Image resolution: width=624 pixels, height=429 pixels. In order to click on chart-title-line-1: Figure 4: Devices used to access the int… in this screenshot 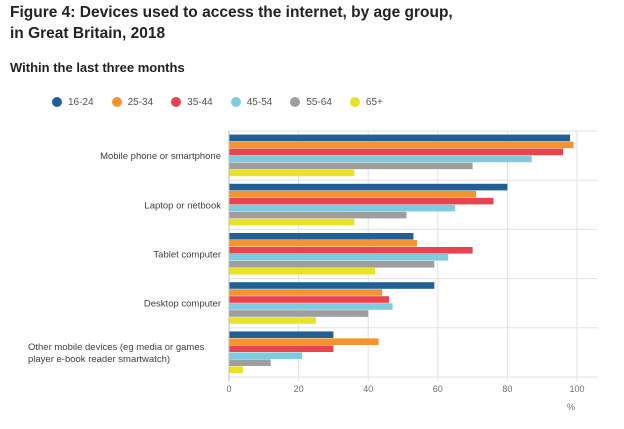, I will do `click(231, 12)`.